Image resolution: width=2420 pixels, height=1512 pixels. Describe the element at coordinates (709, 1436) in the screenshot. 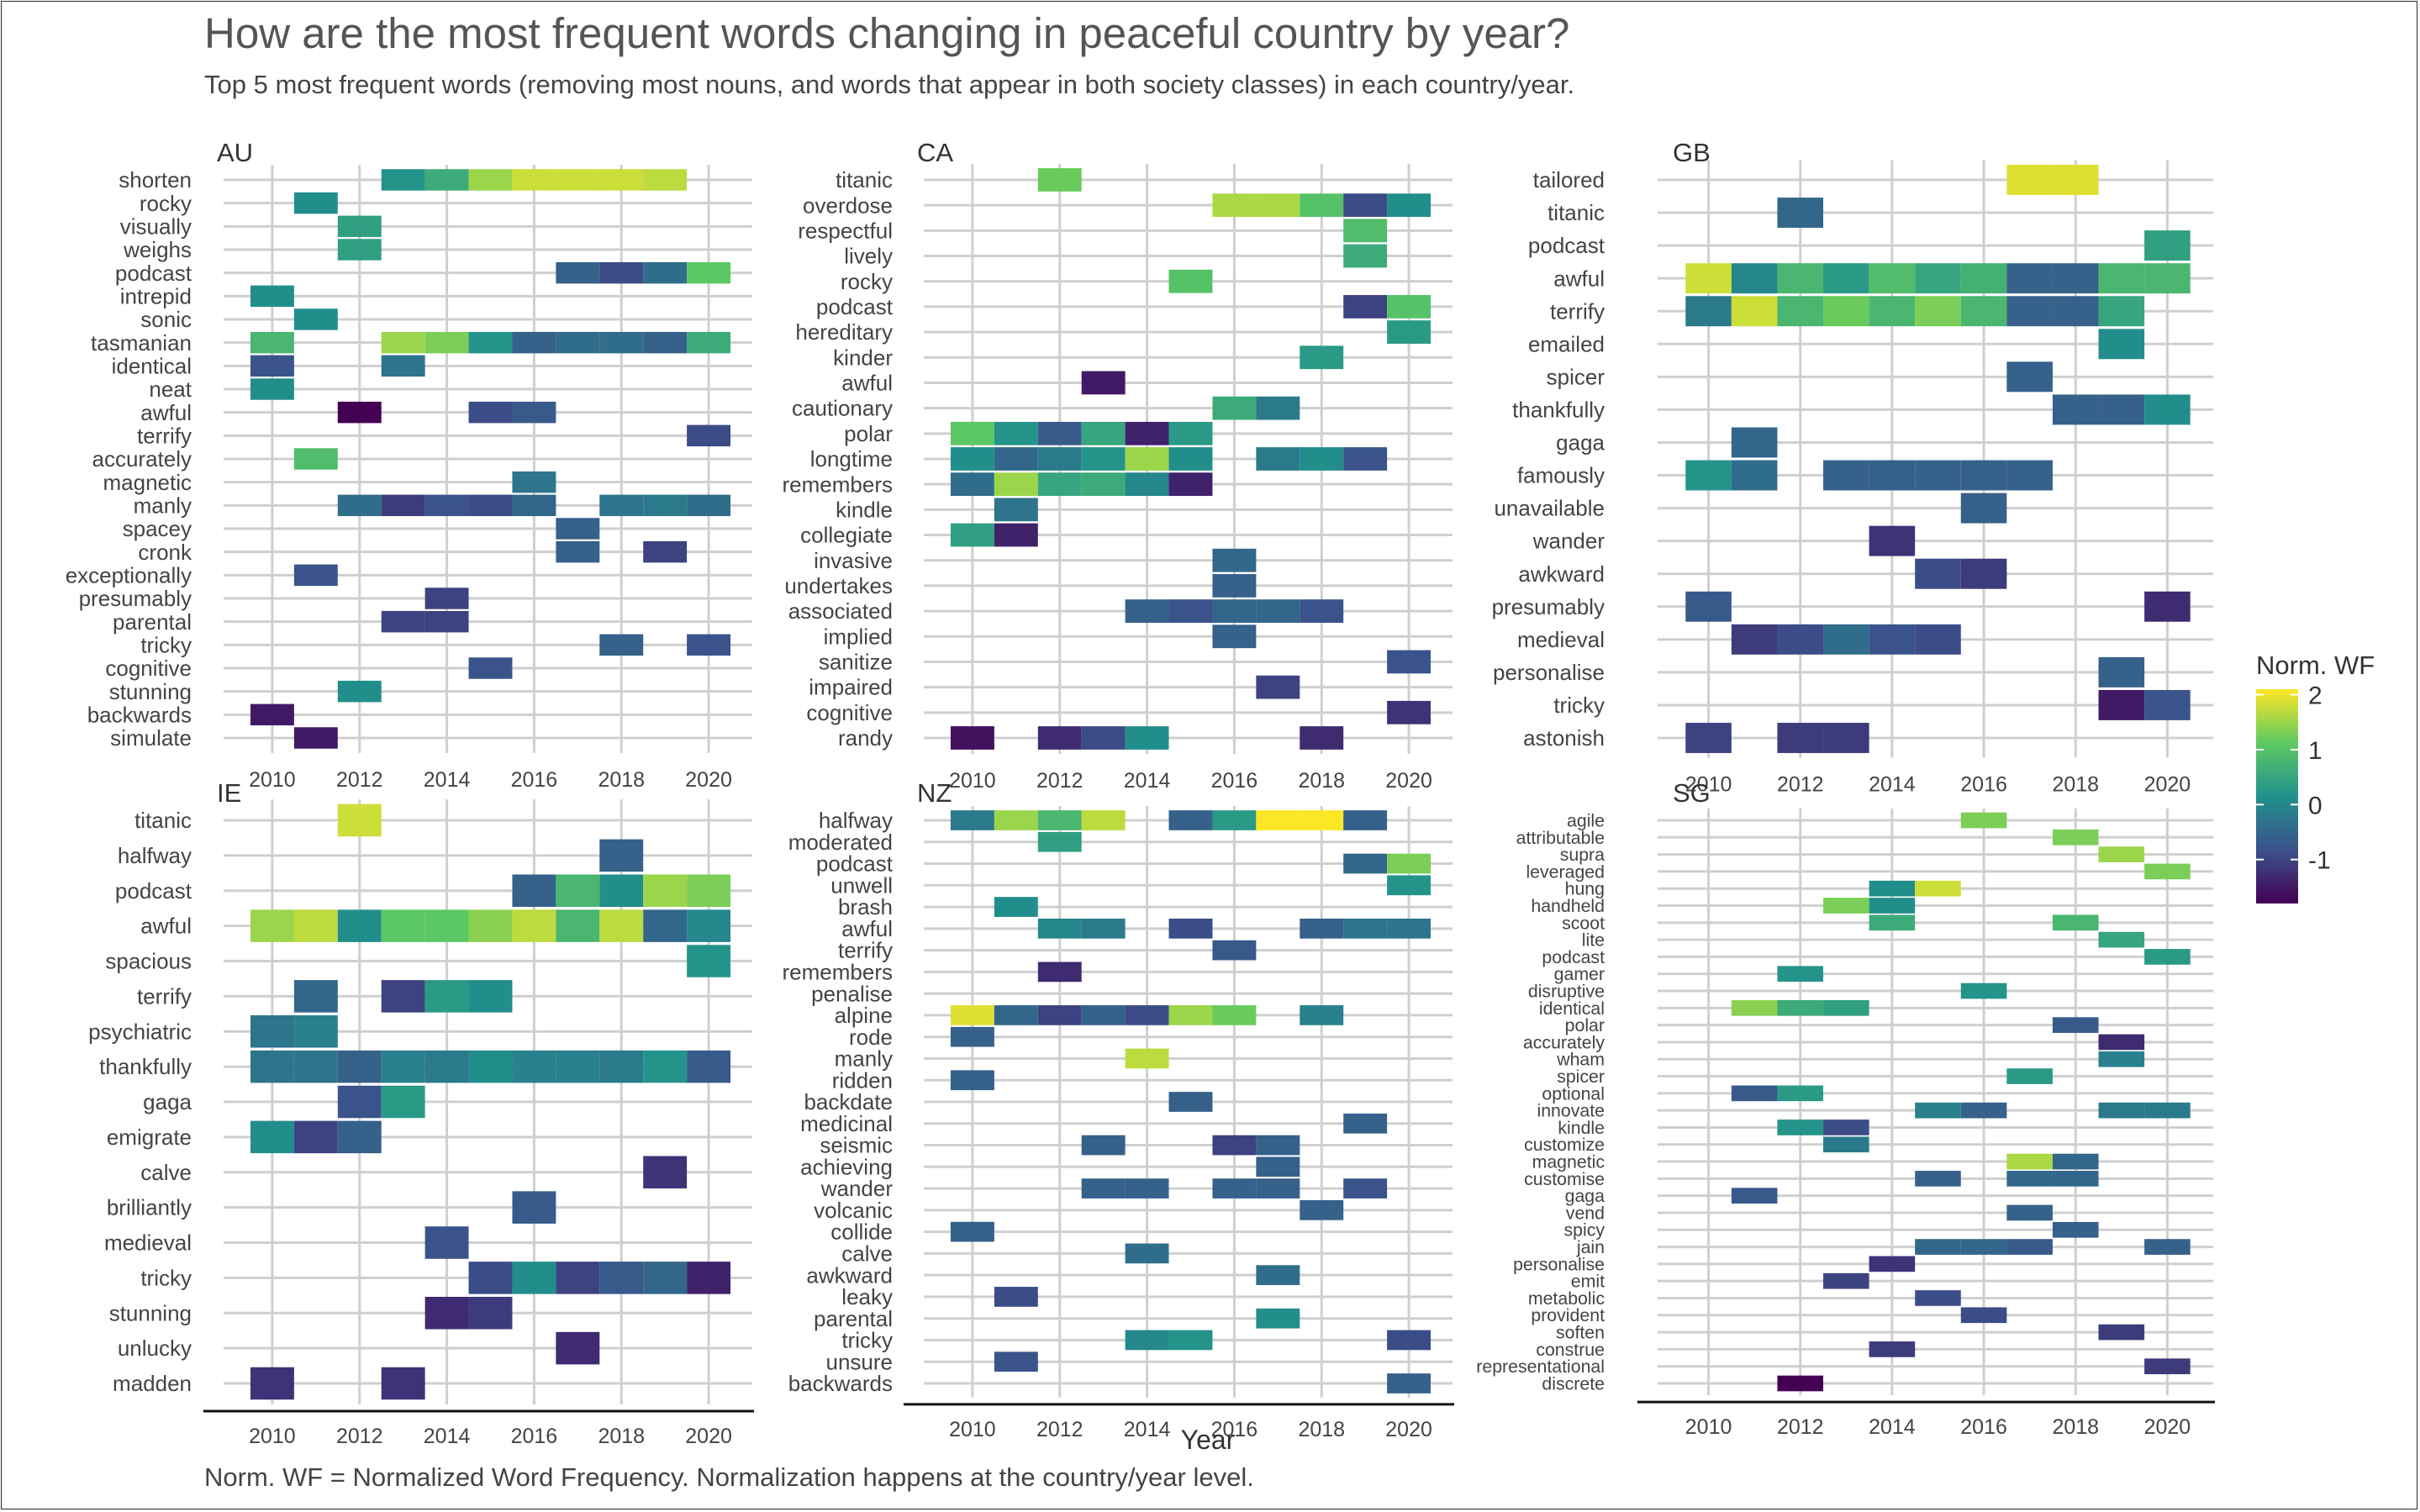

I see `x-tick-label: 2020` at that location.